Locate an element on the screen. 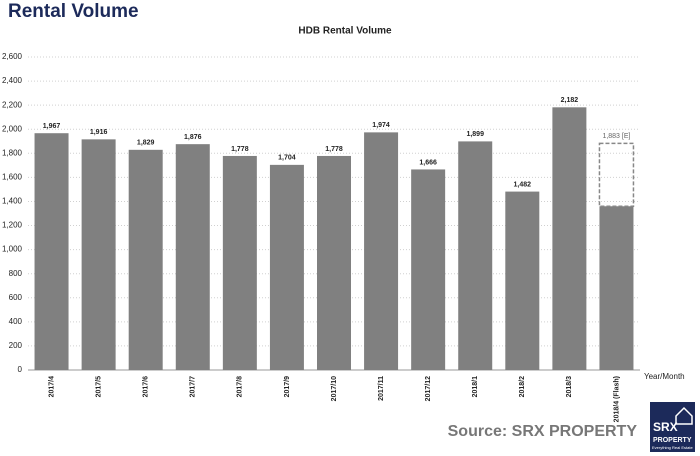 This screenshot has width=700, height=456. value-label: 1,482 is located at coordinates (523, 184).